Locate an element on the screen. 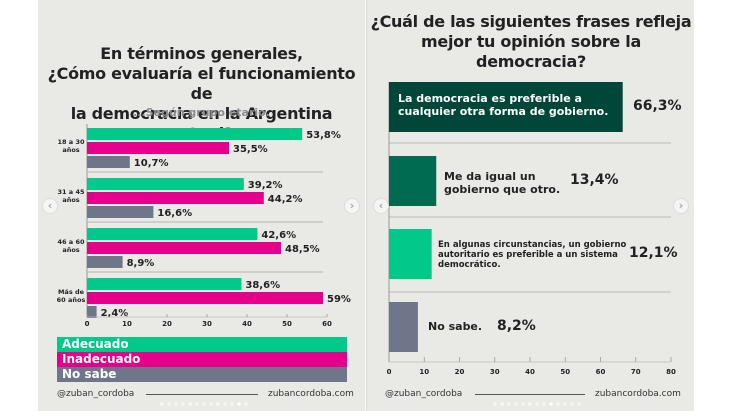 Image resolution: width=730 pixels, height=411 pixels. group-label: Más de is located at coordinates (71, 292).